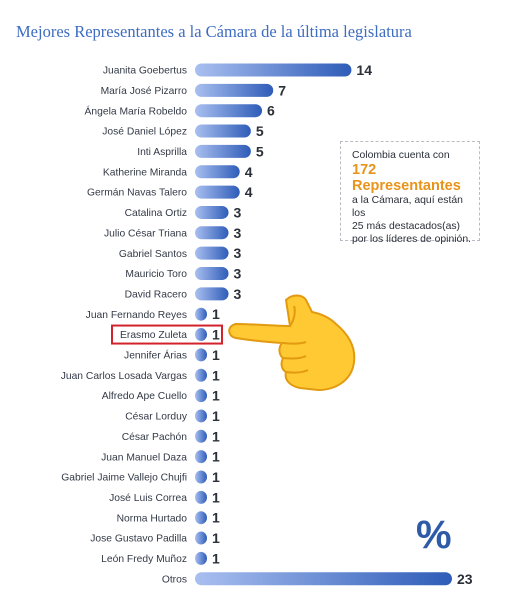  Describe the element at coordinates (138, 539) in the screenshot. I see `category-label: Jose Gustavo Padilla` at that location.